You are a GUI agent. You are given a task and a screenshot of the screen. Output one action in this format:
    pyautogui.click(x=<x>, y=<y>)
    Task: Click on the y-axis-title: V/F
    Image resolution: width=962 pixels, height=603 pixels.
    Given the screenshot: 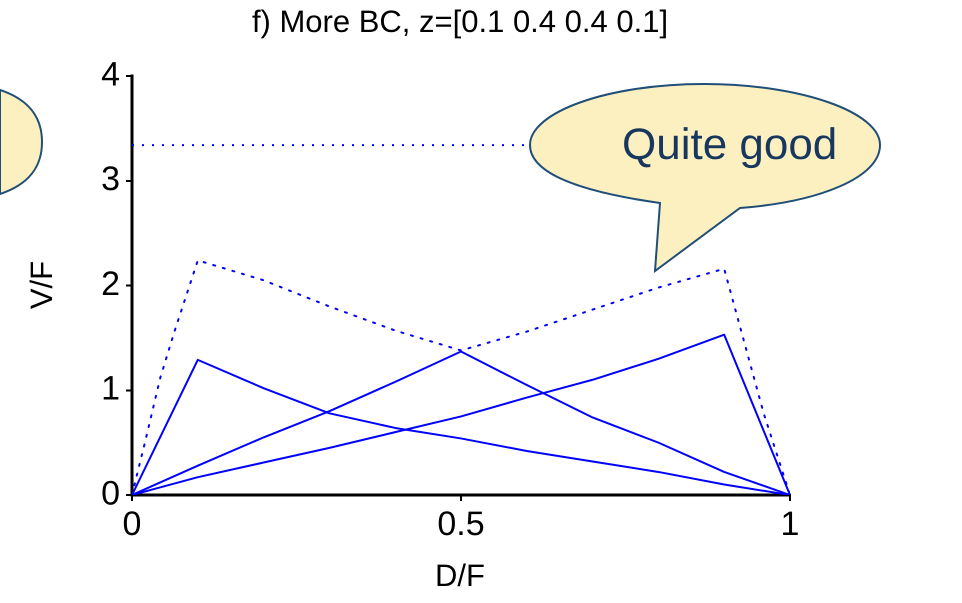 What is the action you would take?
    pyautogui.click(x=42, y=285)
    